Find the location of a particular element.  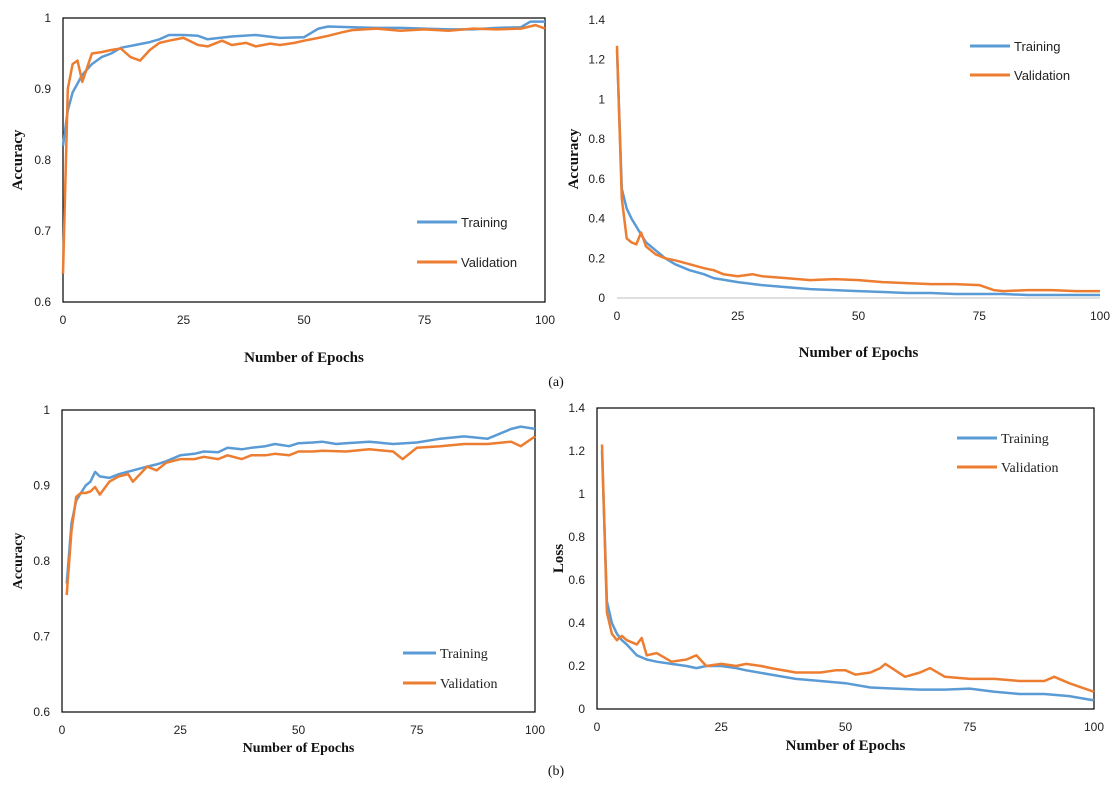

caption-a: (a) is located at coordinates (556, 382).